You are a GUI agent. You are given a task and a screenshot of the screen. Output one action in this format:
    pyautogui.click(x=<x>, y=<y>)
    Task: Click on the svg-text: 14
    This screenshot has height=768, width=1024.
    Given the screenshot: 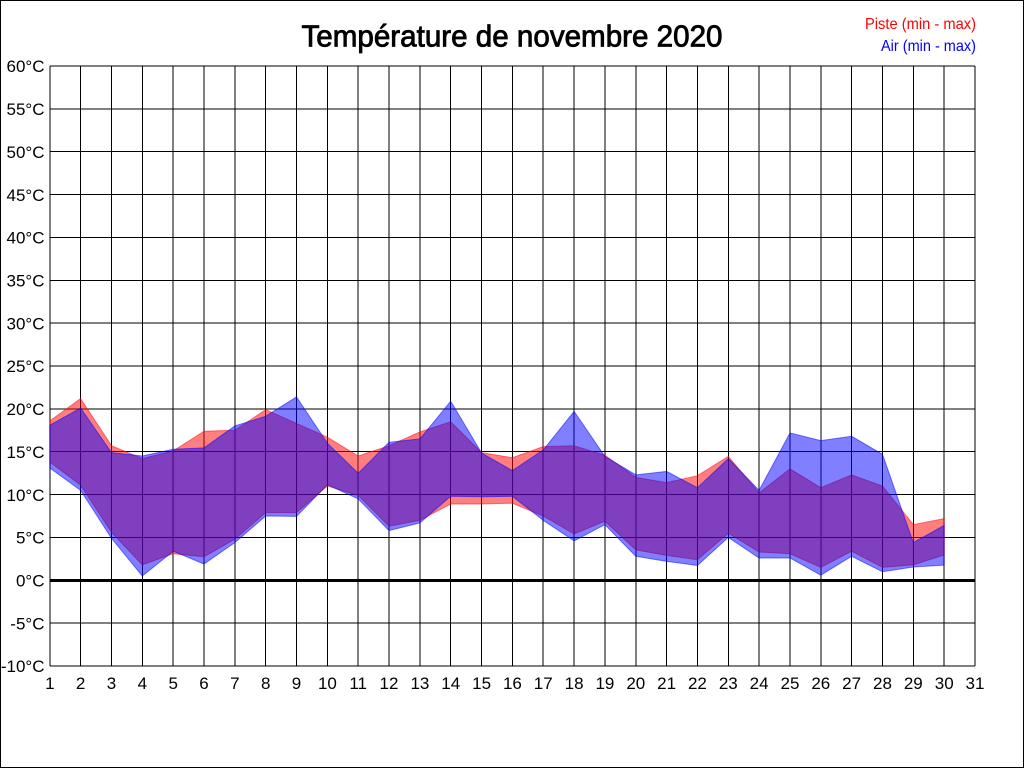 What is the action you would take?
    pyautogui.click(x=450, y=683)
    